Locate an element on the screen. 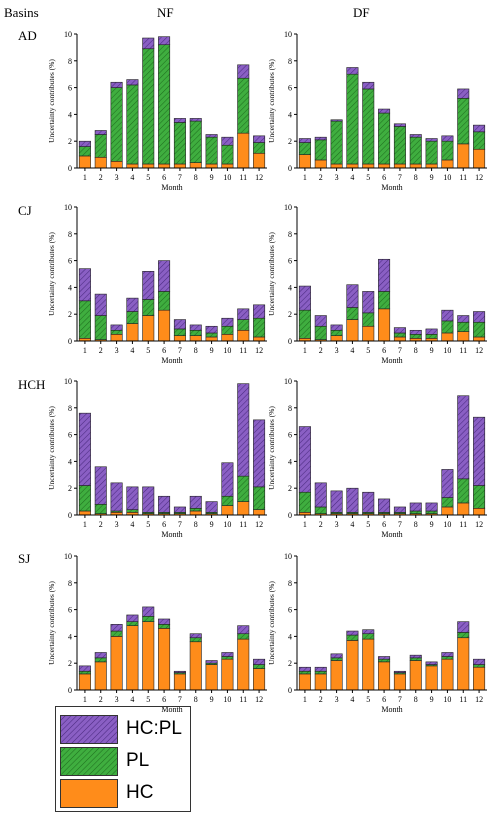  legend-label-hc: HC is located at coordinates (140, 792).